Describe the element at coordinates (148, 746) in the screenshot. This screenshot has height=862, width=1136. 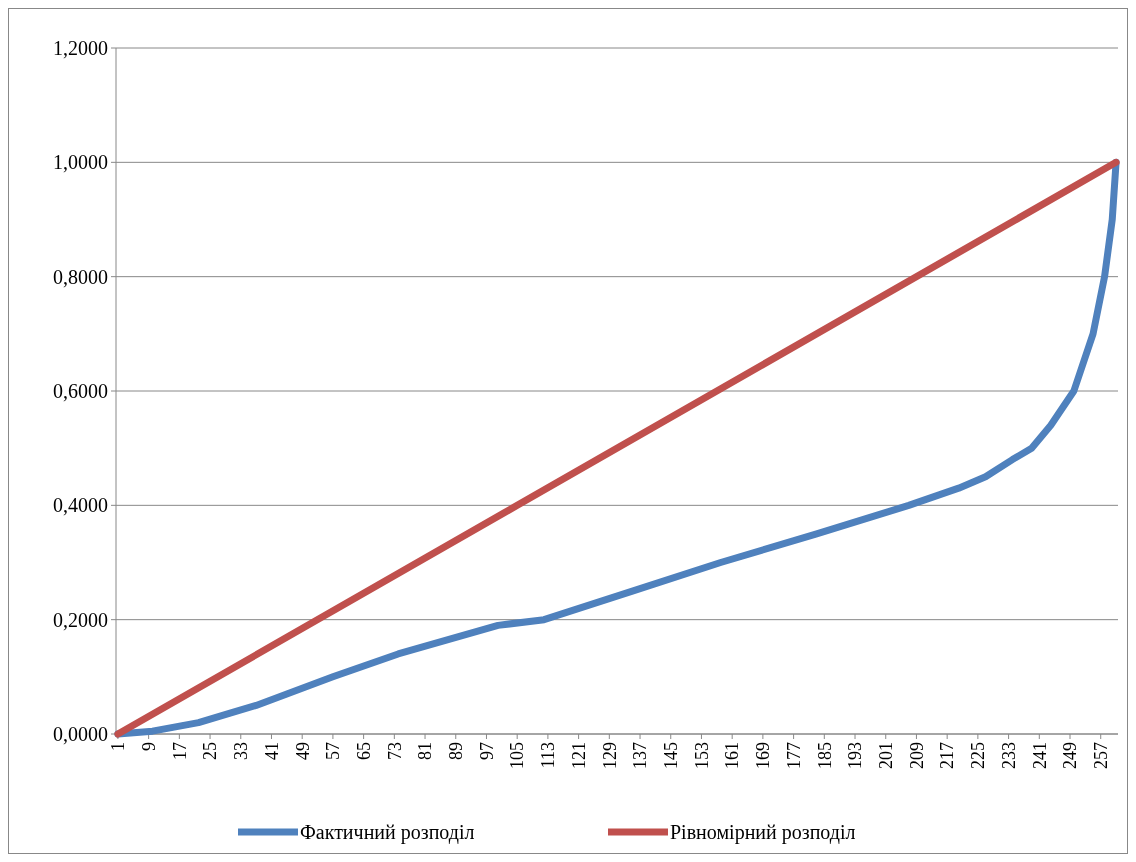
I see `x-tick-label: 9` at that location.